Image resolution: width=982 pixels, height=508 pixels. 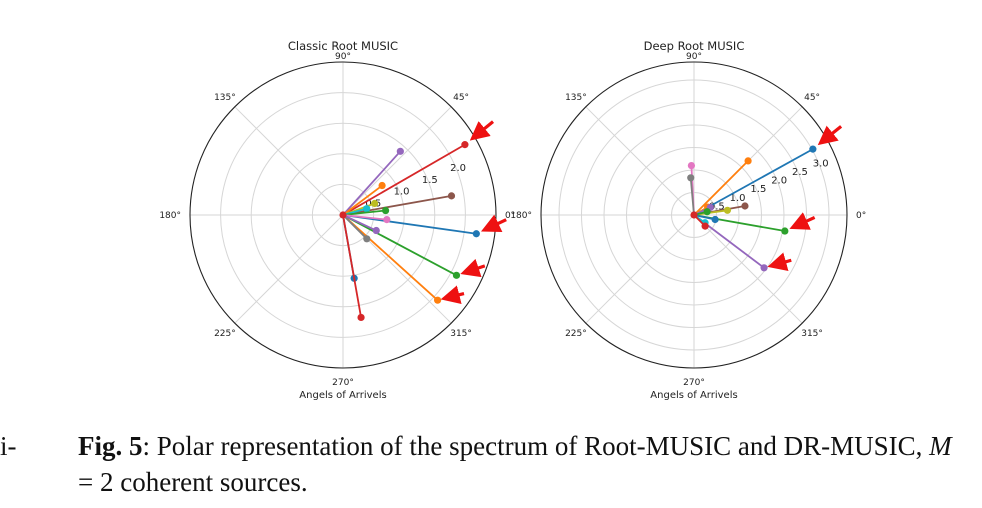 What do you see at coordinates (193, 482) in the screenshot?
I see `caption-text-2: = 2 coherent sources.` at bounding box center [193, 482].